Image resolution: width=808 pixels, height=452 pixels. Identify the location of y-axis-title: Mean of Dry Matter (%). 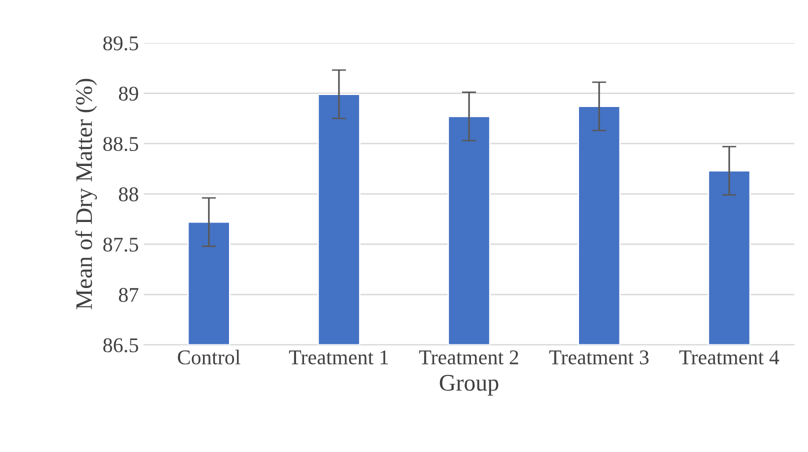
(86, 194).